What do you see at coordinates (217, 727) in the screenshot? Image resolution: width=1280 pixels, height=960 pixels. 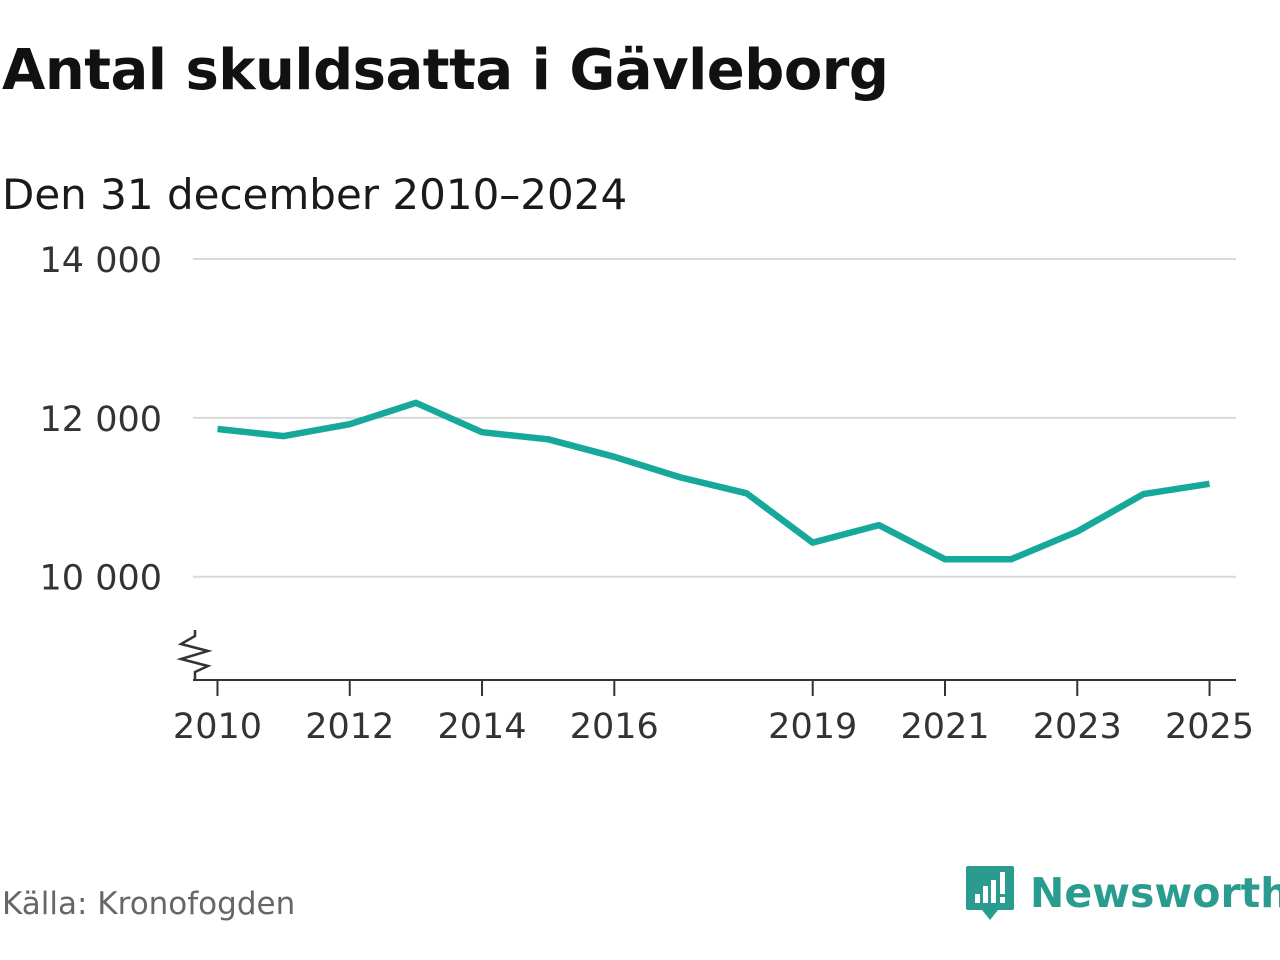 I see `x-tick-label: 2010` at bounding box center [217, 727].